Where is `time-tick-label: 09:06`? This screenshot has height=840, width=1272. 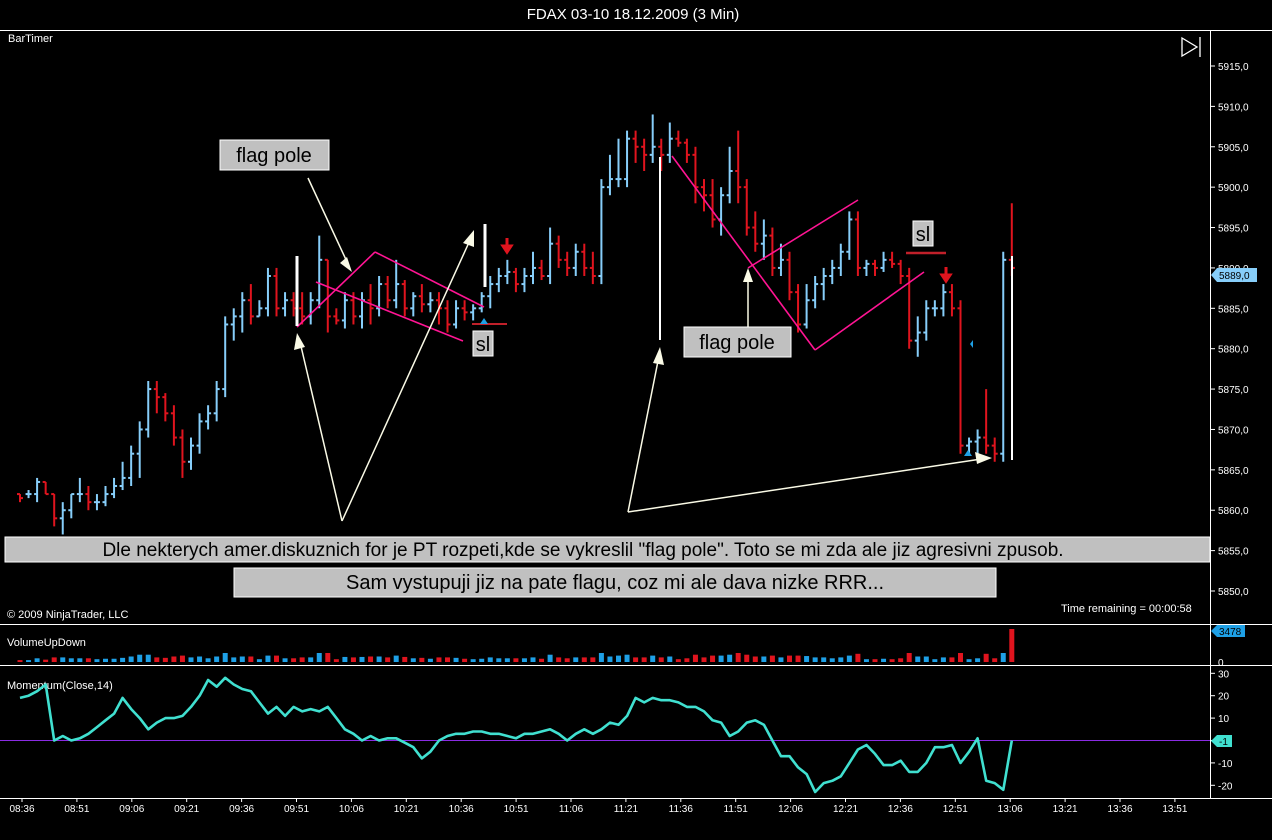 time-tick-label: 09:06 is located at coordinates (131, 809).